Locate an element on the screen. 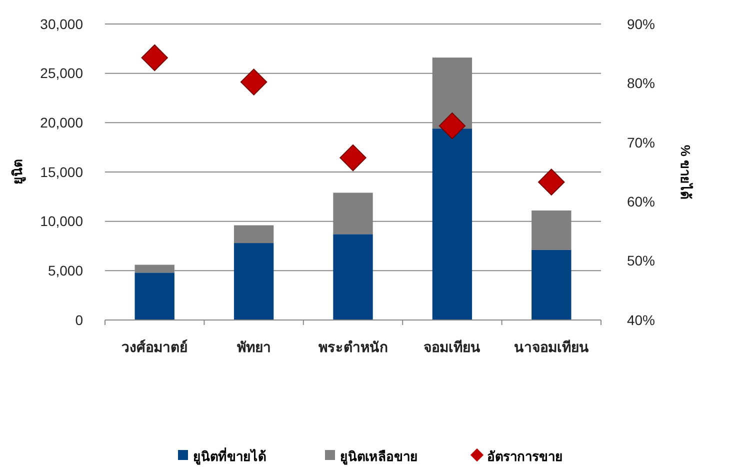 The image size is (731, 467). y2-tick-label: 70% is located at coordinates (641, 142).